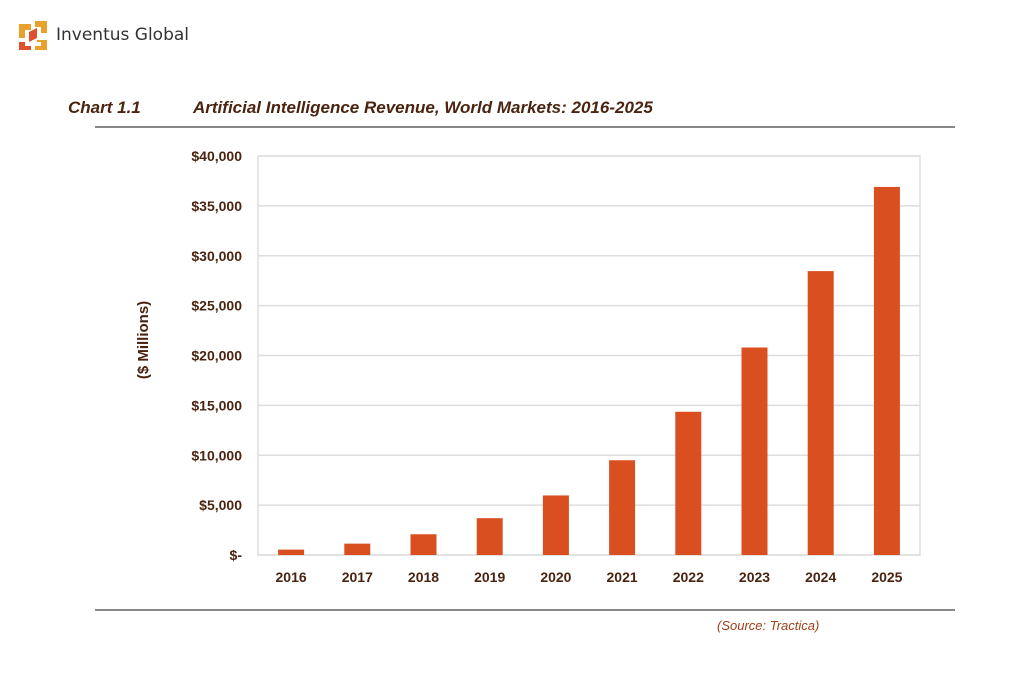  What do you see at coordinates (357, 549) in the screenshot?
I see `bar-2017` at bounding box center [357, 549].